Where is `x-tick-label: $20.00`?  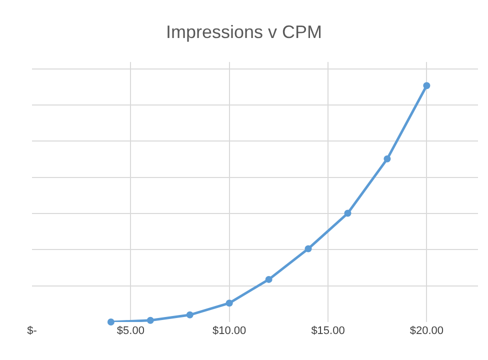
x-tick-label: $20.00 is located at coordinates (427, 331).